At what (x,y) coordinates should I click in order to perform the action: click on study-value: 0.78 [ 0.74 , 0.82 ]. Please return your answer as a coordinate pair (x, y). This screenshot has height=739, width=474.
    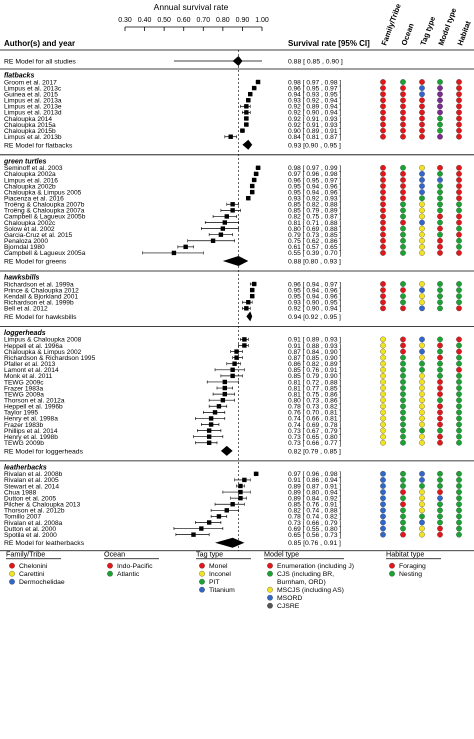
    Looking at the image, I should click on (314, 517).